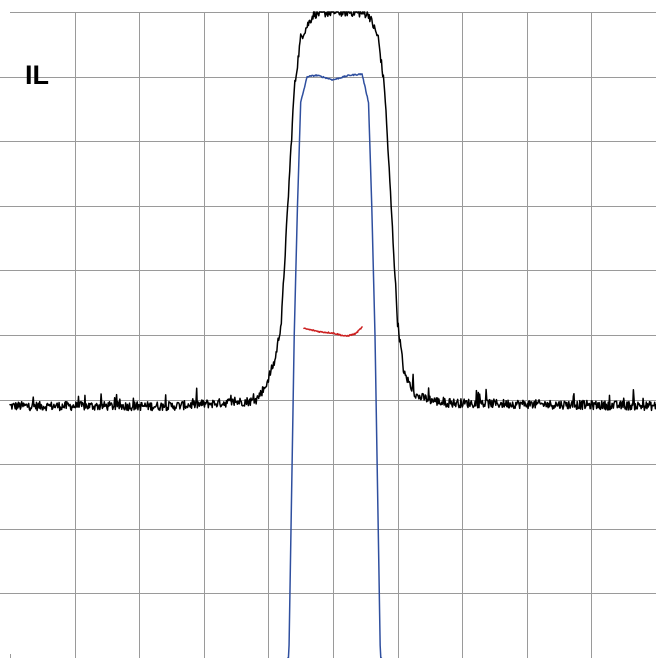 Image resolution: width=656 pixels, height=658 pixels. I want to click on panel-label: IL, so click(37, 75).